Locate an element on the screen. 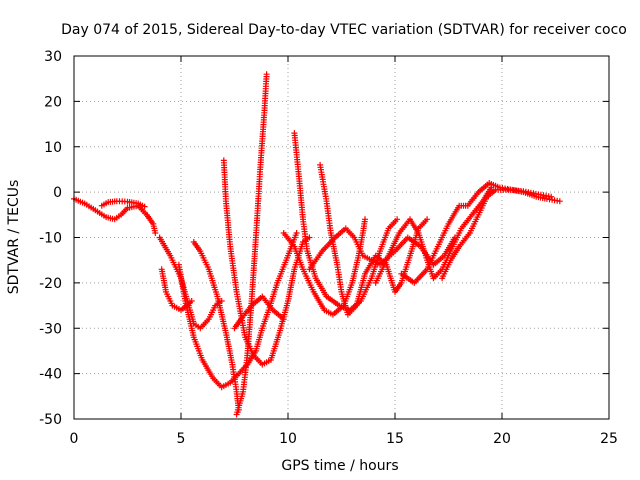 The width and height of the screenshot is (640, 480). y-tick-label: -10 is located at coordinates (50, 239).